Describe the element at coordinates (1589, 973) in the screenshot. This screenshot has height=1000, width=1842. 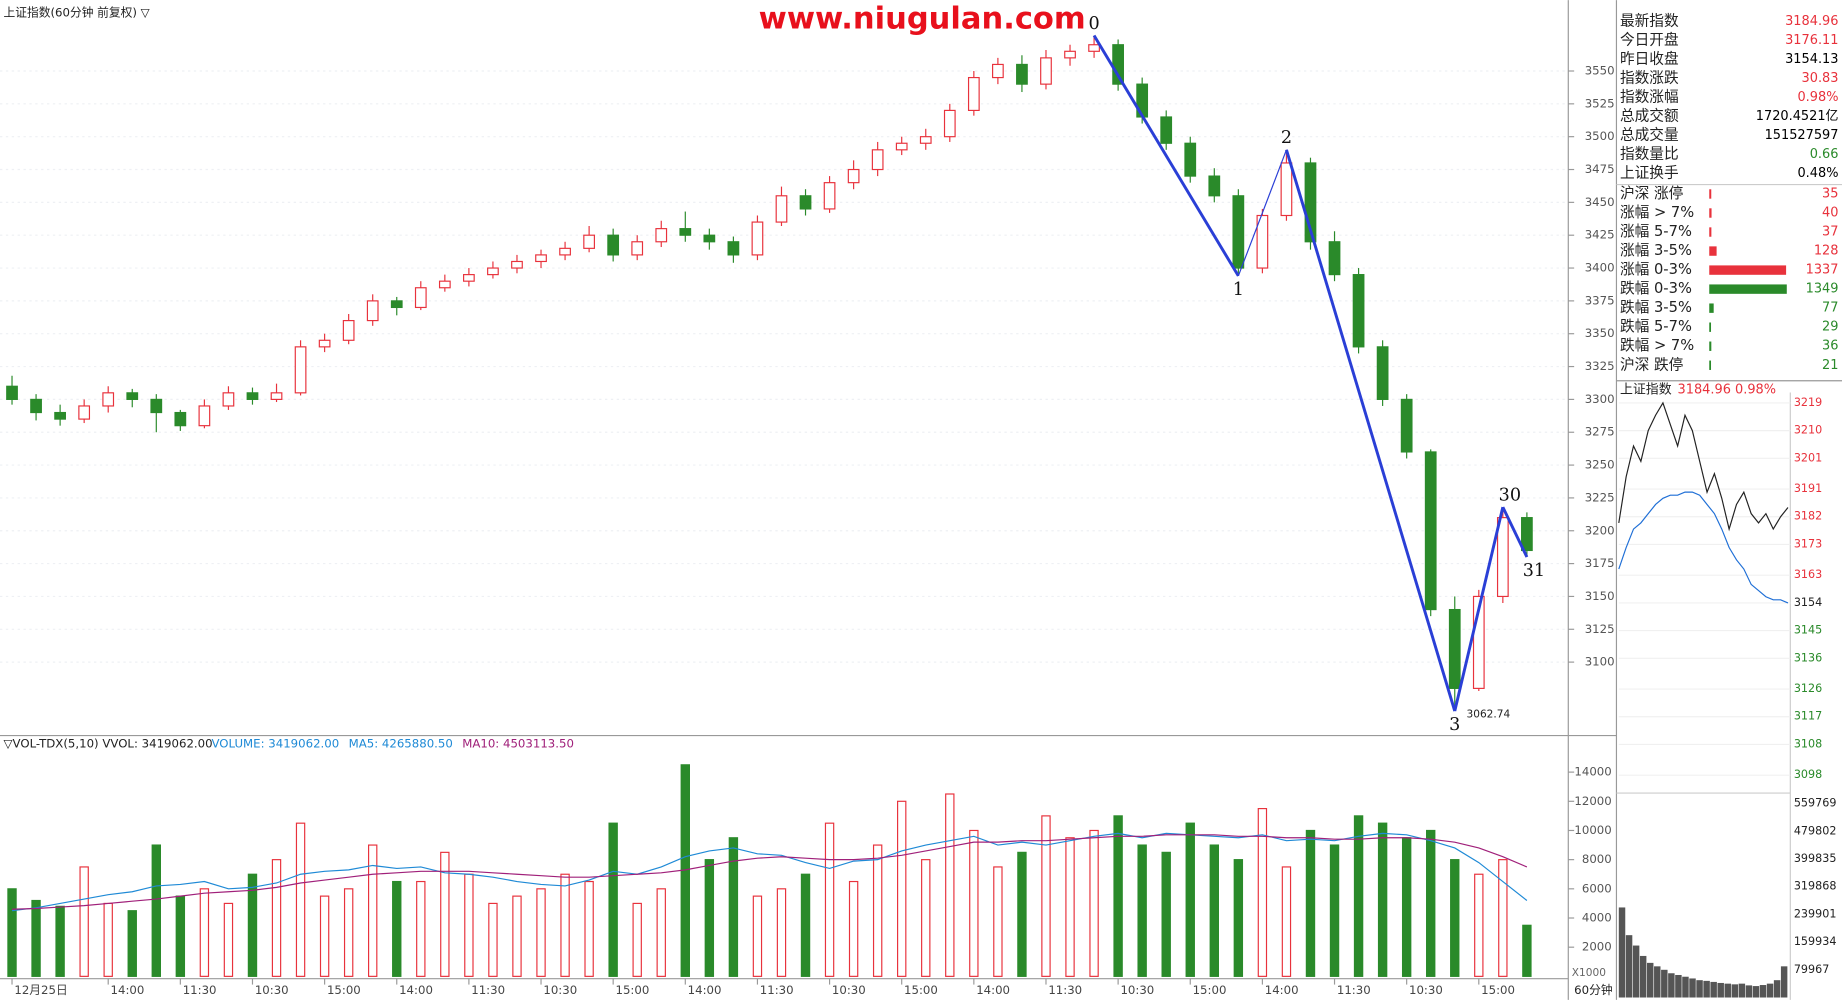
I see `unit-label: X1000` at that location.